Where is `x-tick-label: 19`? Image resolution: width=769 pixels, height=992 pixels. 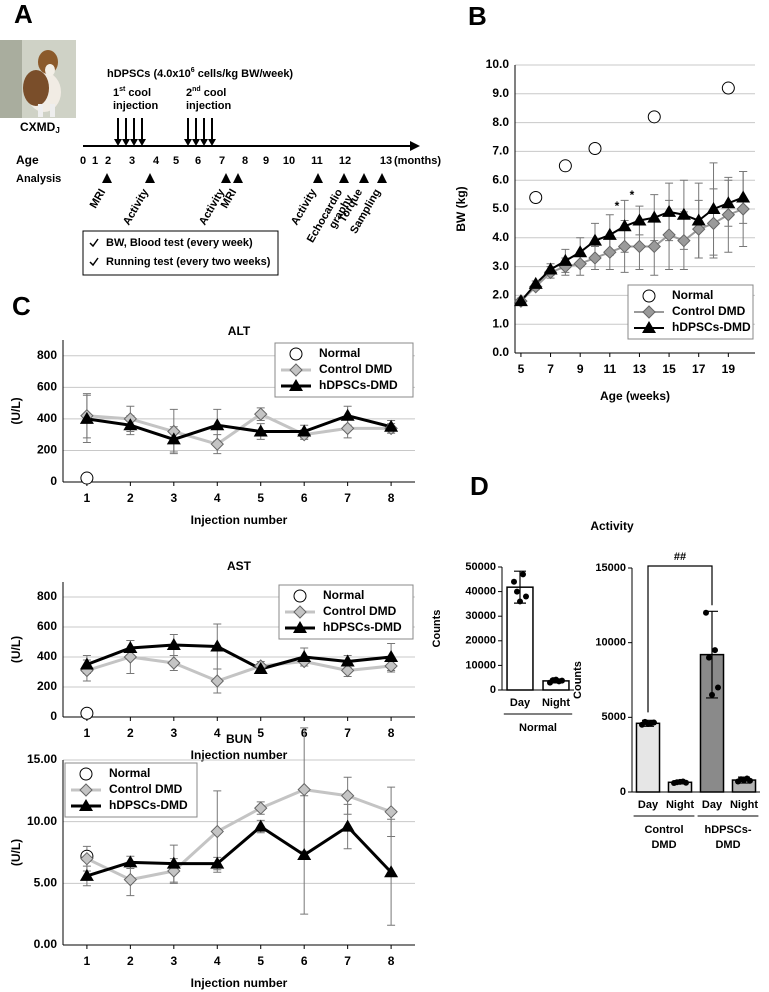
x-tick-label: 19 is located at coordinates (729, 369).